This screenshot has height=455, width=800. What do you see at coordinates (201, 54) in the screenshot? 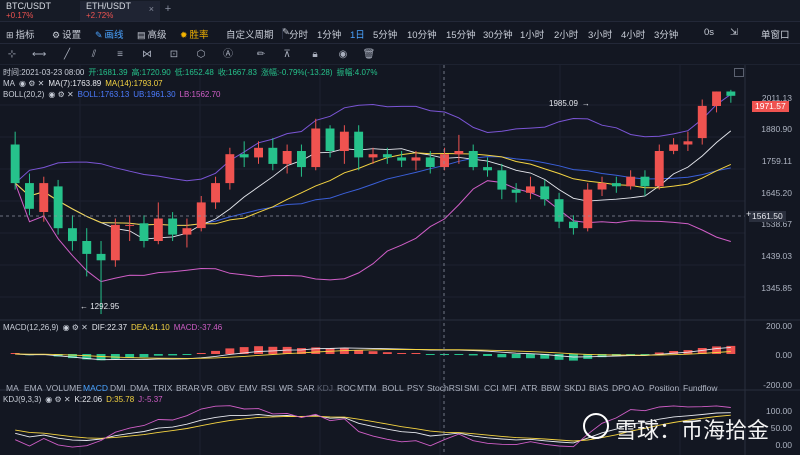
I see `shape-icon: ⬡` at bounding box center [201, 54].